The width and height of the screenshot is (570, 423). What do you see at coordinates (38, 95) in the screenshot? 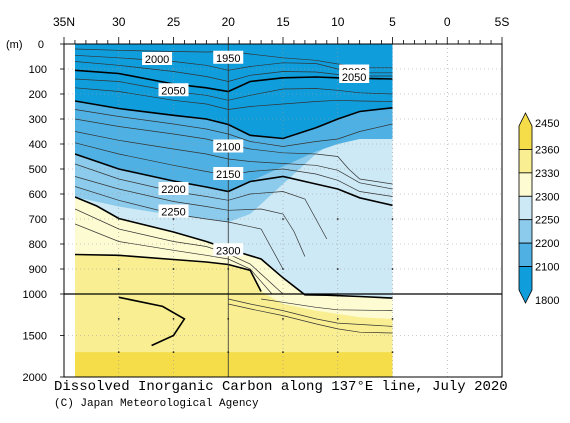
I see `y-tick-label: 200` at bounding box center [38, 95].